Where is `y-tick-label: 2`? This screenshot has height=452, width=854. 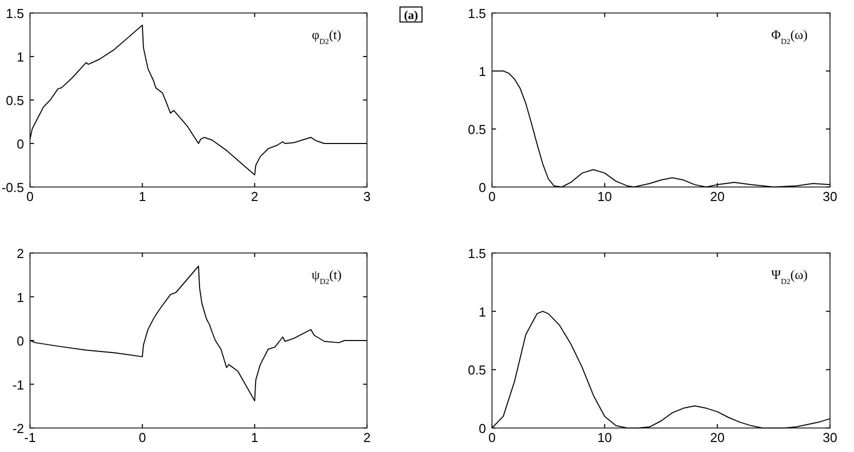 y-tick-label: 2 is located at coordinates (20, 253).